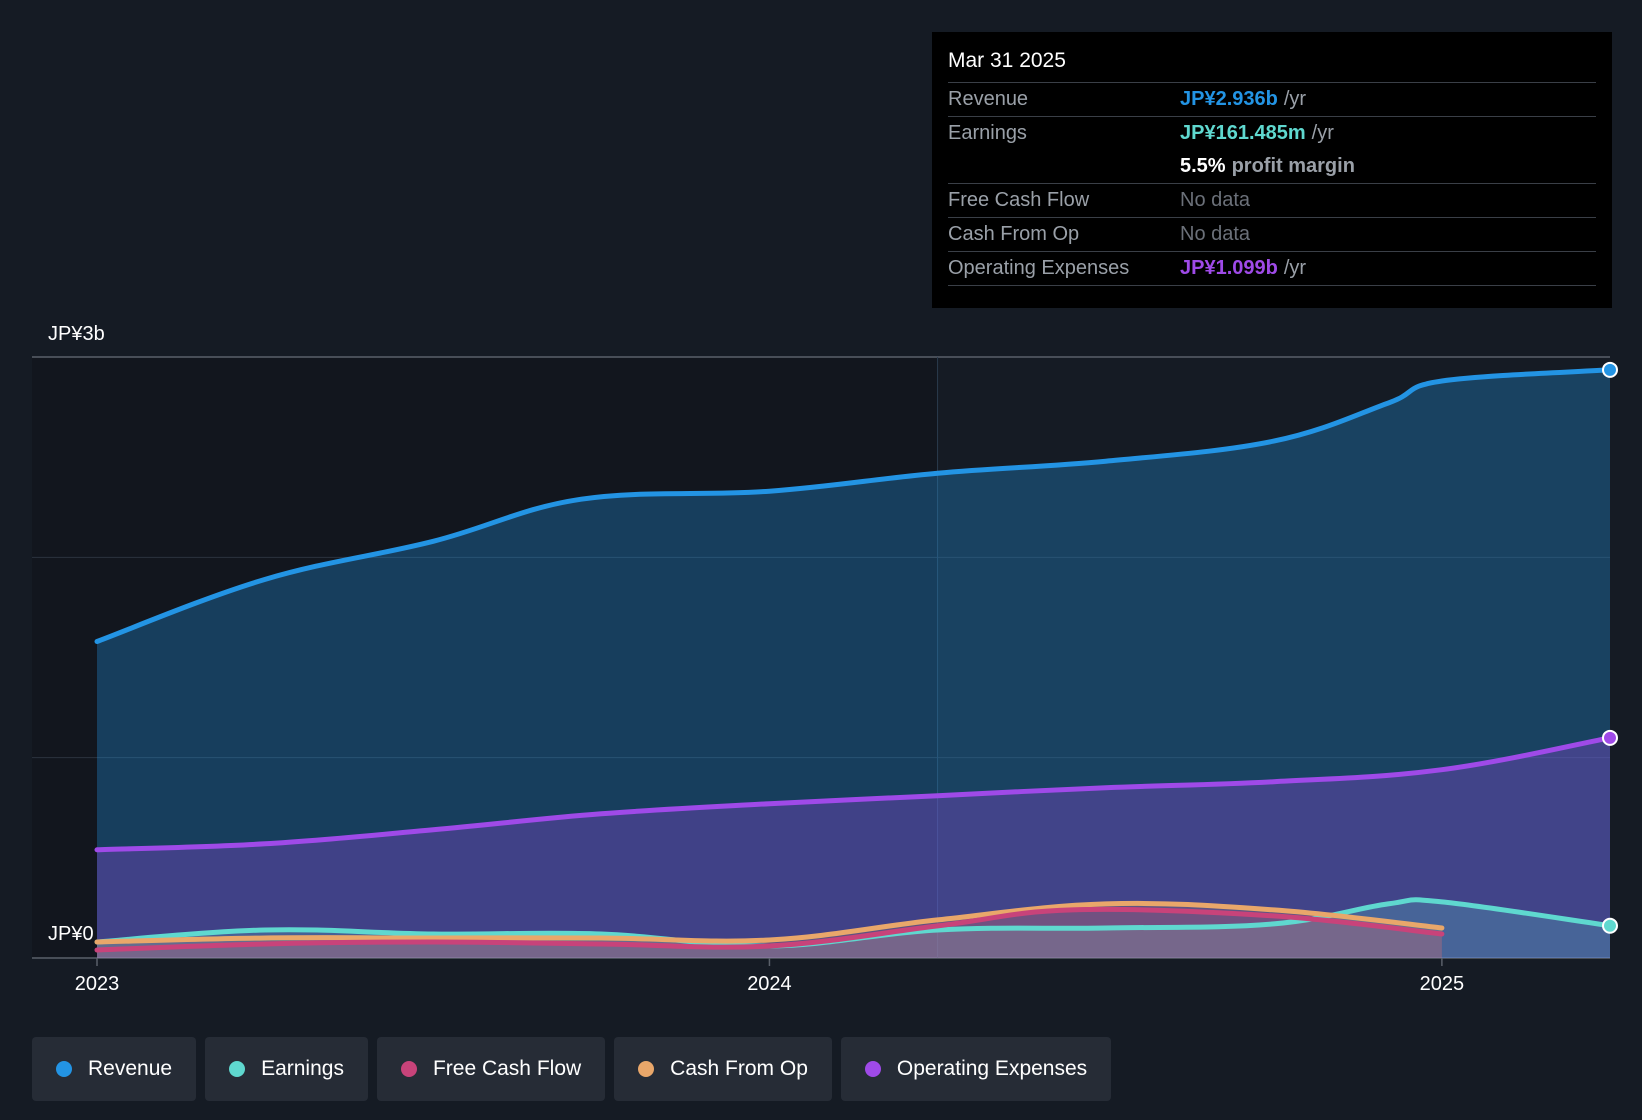 Image resolution: width=1642 pixels, height=1120 pixels. I want to click on legend-label: Cash From Op, so click(739, 1068).